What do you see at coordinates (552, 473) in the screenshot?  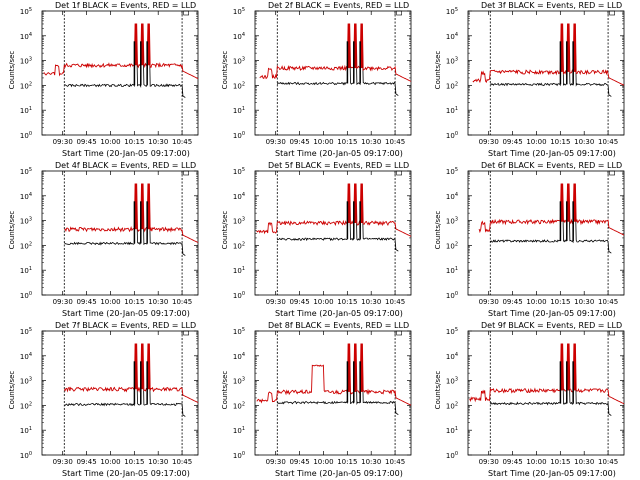 I see `x-axis-label: Start Time (20-Jan-05 09:17:00)` at bounding box center [552, 473].